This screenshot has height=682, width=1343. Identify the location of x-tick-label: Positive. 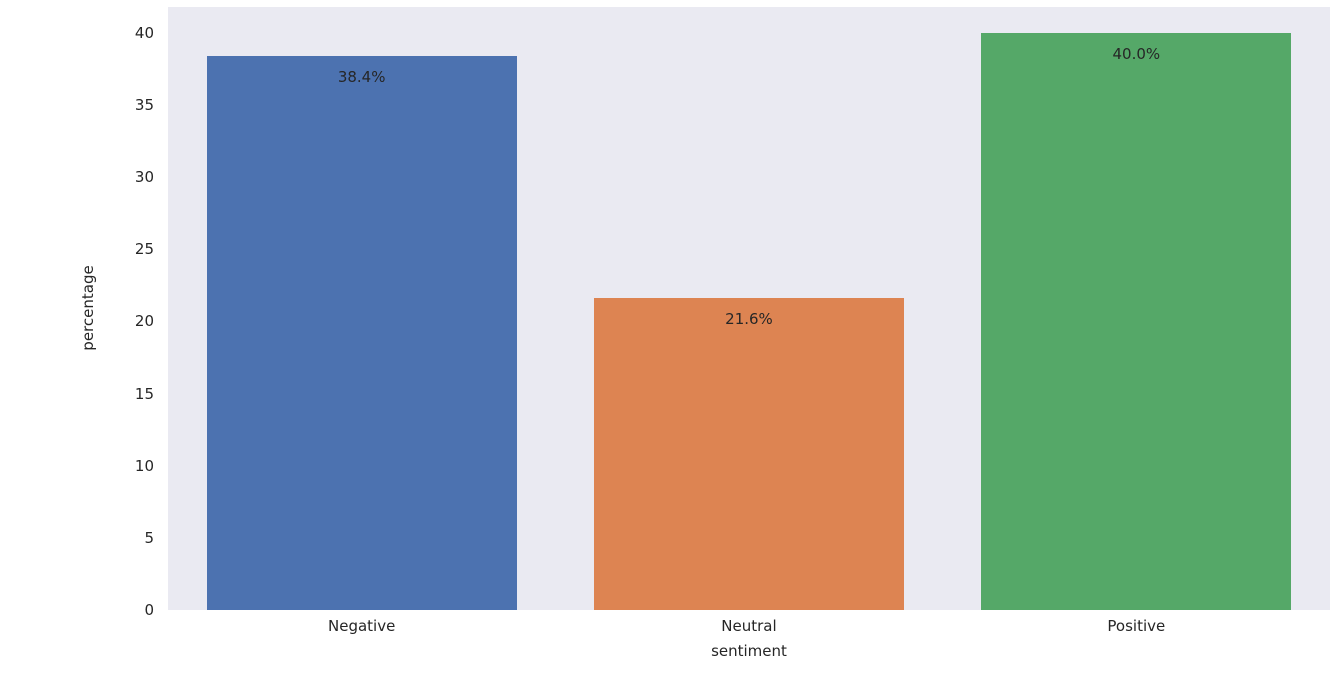
(1136, 626).